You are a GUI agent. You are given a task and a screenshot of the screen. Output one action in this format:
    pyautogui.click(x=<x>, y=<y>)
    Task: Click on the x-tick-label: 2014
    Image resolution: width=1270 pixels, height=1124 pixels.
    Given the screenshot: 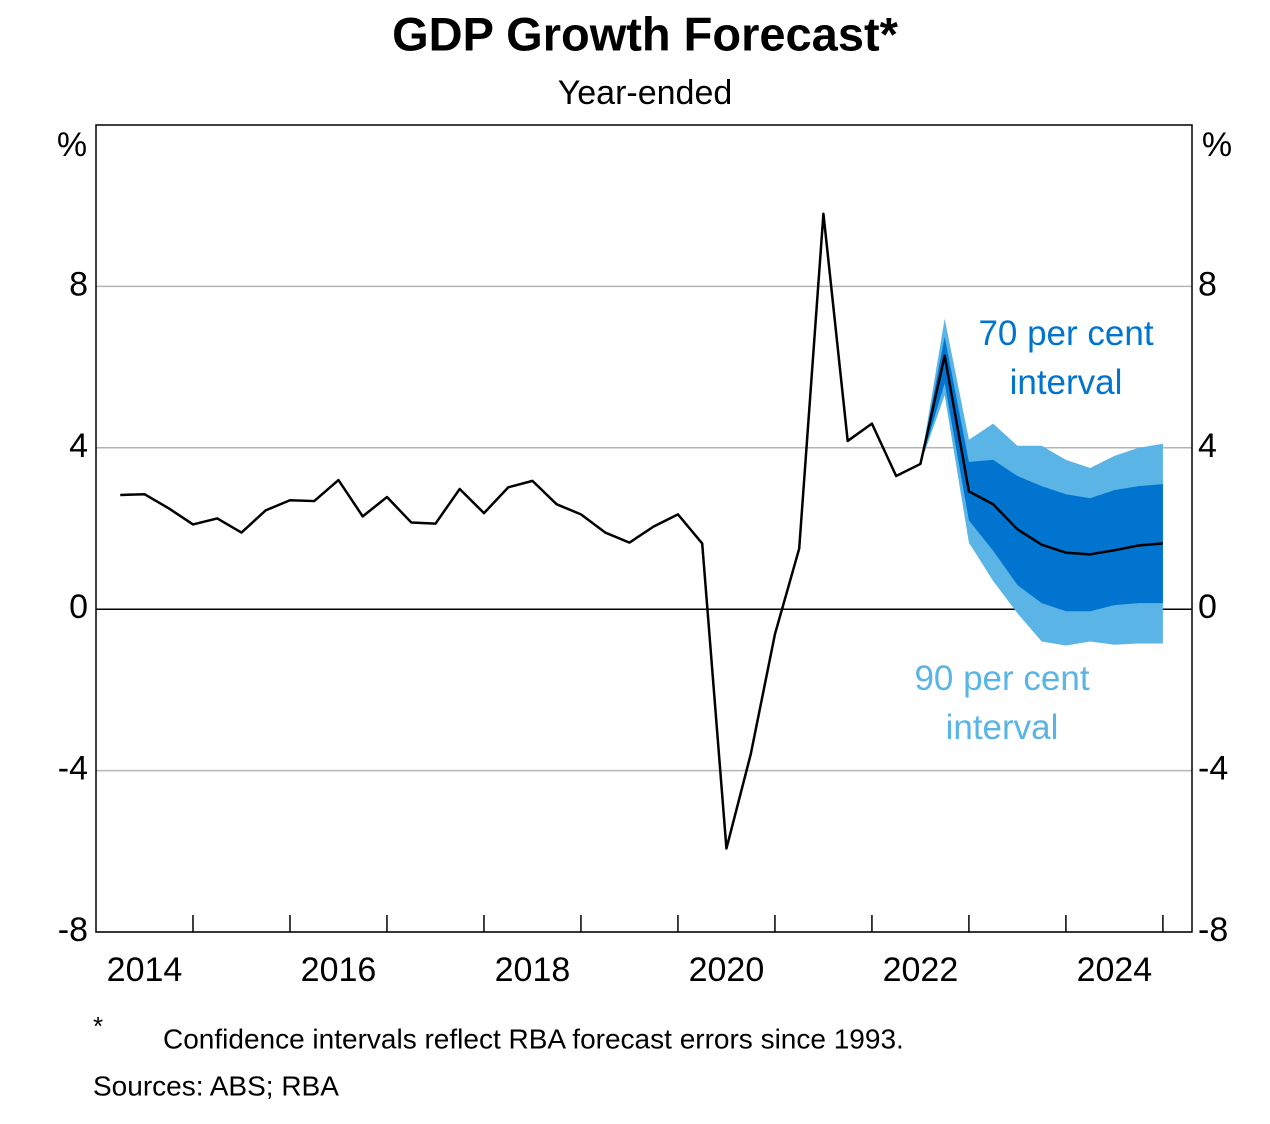 What is the action you would take?
    pyautogui.click(x=145, y=970)
    